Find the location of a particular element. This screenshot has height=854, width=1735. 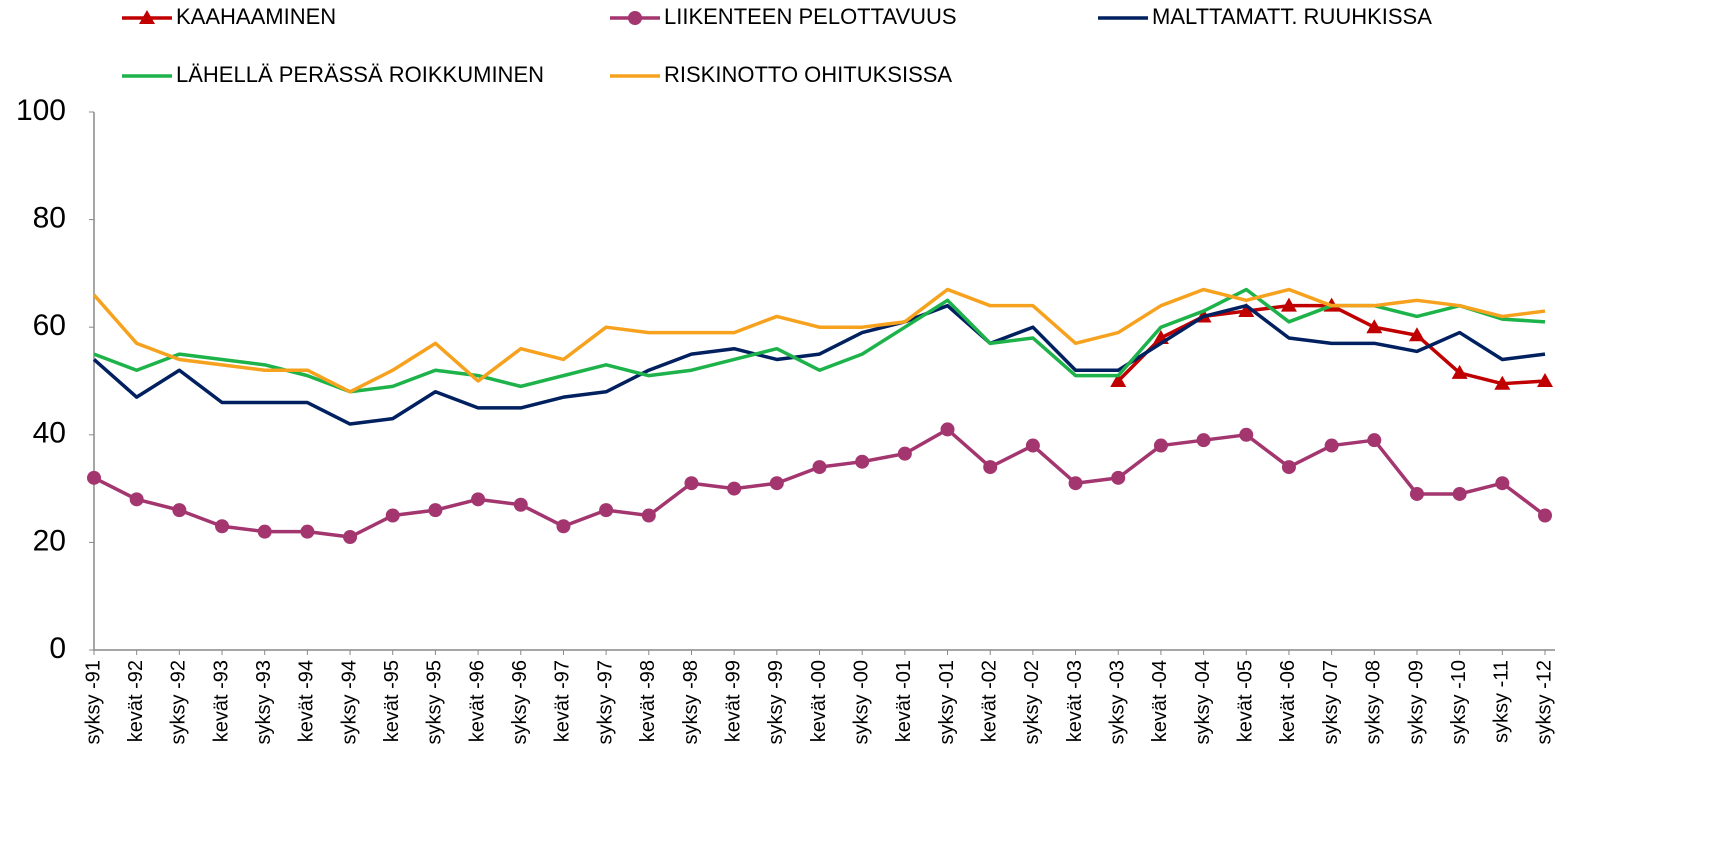

x-tick-label: kevät -99 is located at coordinates (733, 701).